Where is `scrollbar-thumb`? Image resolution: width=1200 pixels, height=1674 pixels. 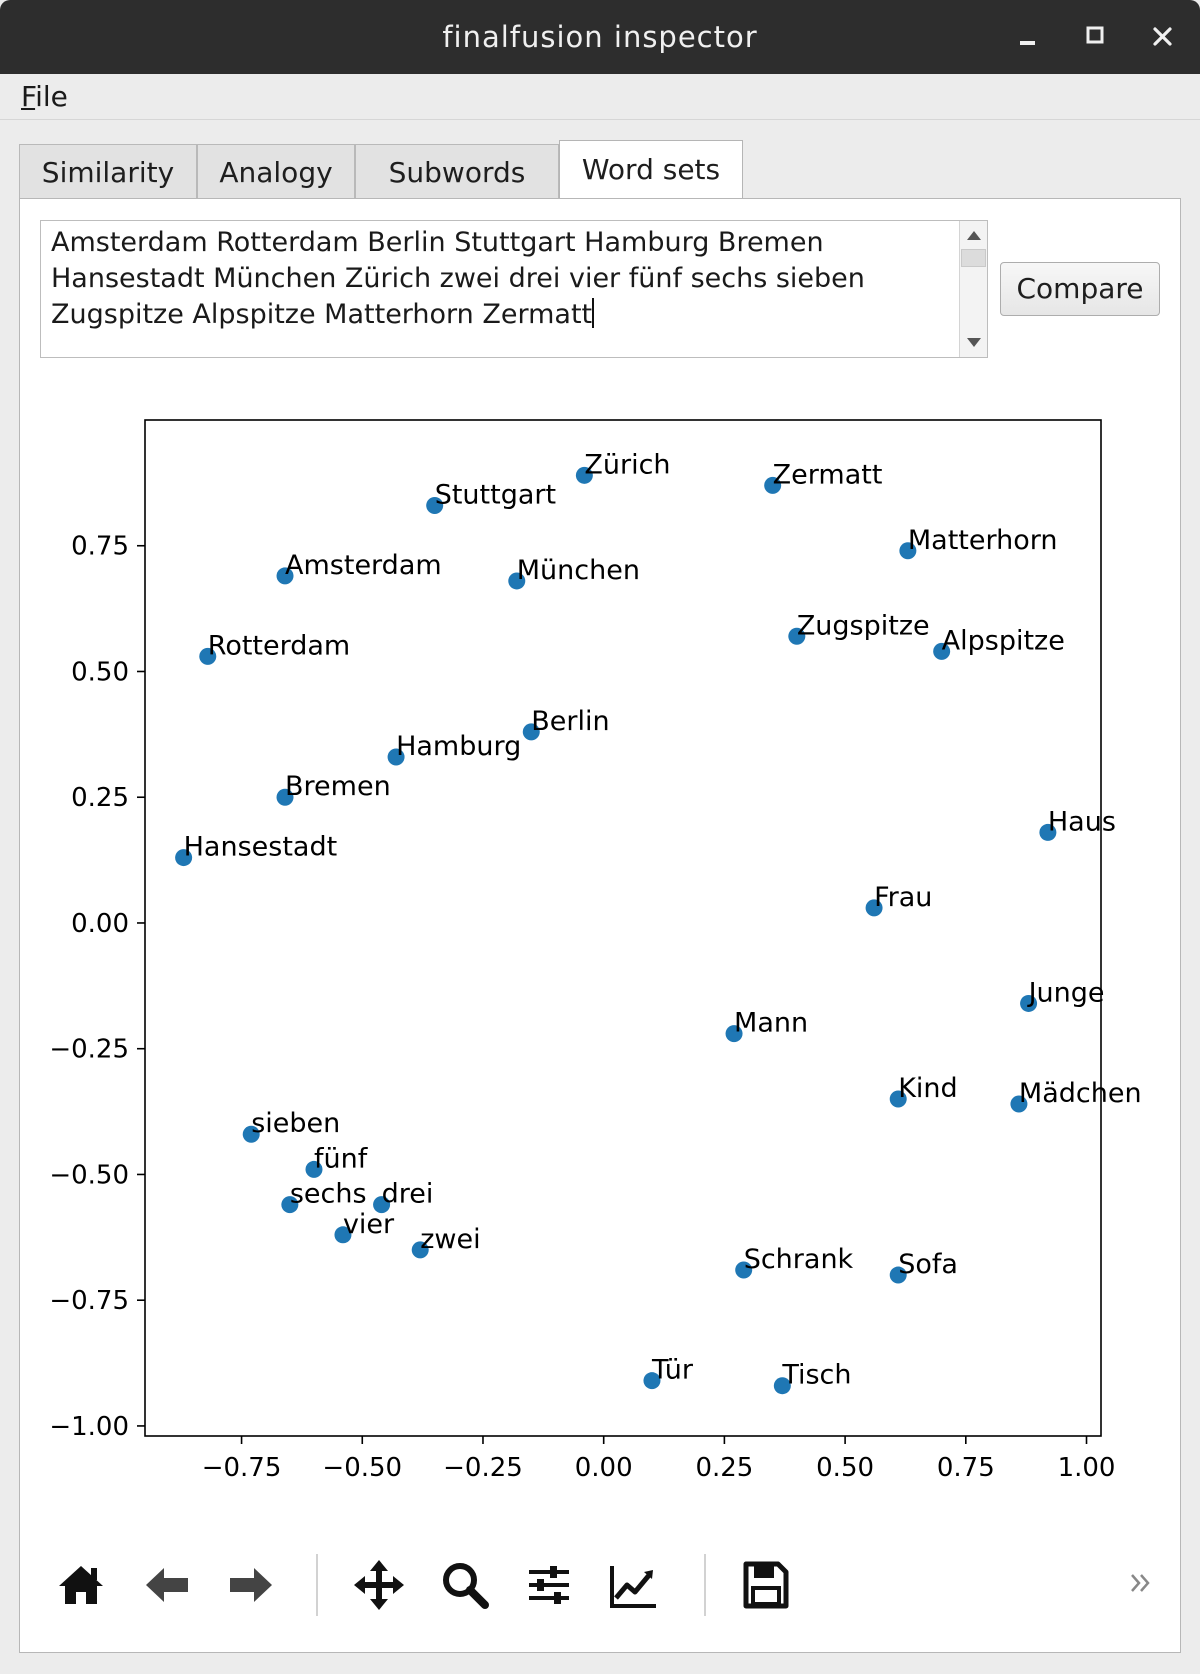 scrollbar-thumb is located at coordinates (973, 258).